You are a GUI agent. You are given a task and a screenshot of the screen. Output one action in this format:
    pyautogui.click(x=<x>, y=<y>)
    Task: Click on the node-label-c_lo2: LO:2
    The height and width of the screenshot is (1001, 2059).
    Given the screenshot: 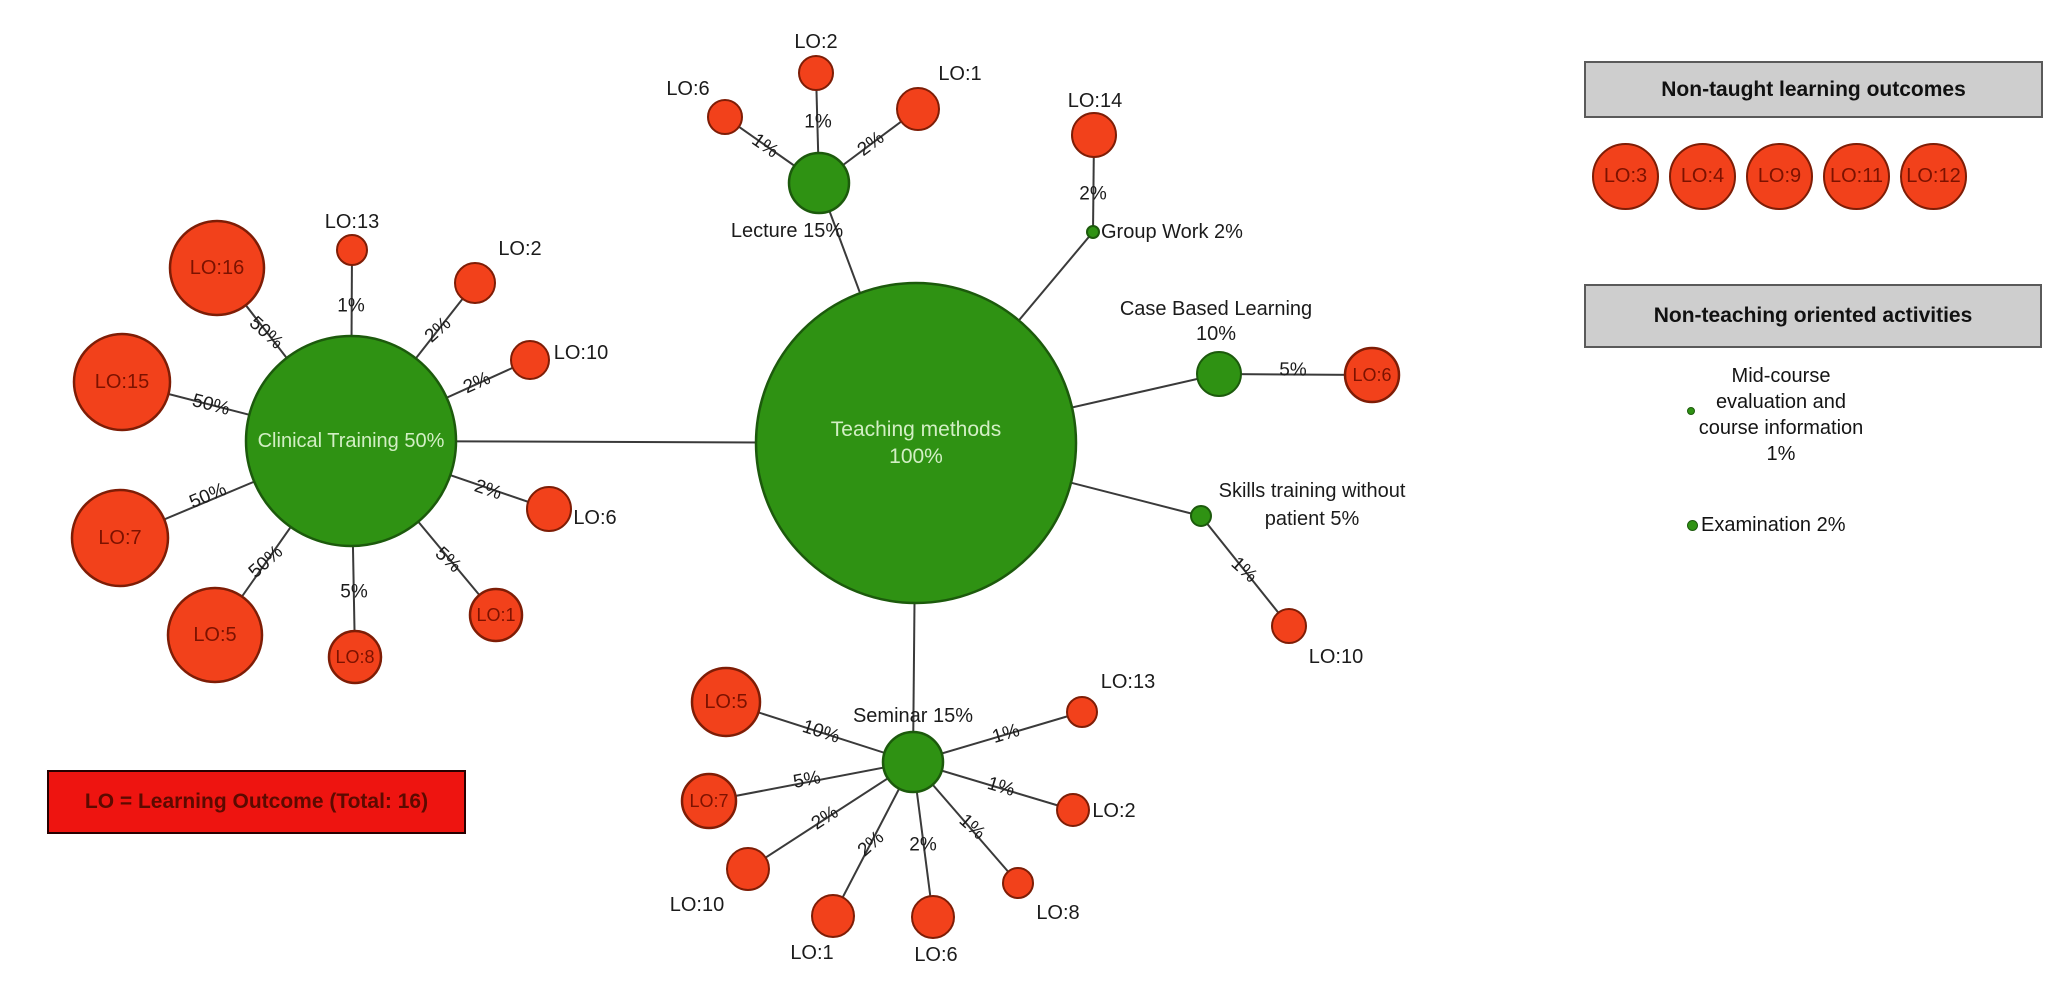 What is the action you would take?
    pyautogui.click(x=519, y=249)
    